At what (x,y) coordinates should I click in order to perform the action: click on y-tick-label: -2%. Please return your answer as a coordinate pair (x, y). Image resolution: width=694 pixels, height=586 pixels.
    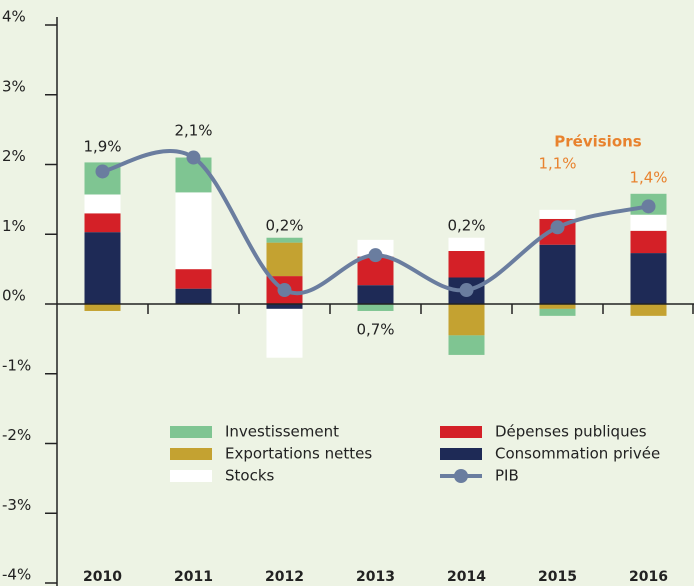
    Looking at the image, I should click on (16, 435).